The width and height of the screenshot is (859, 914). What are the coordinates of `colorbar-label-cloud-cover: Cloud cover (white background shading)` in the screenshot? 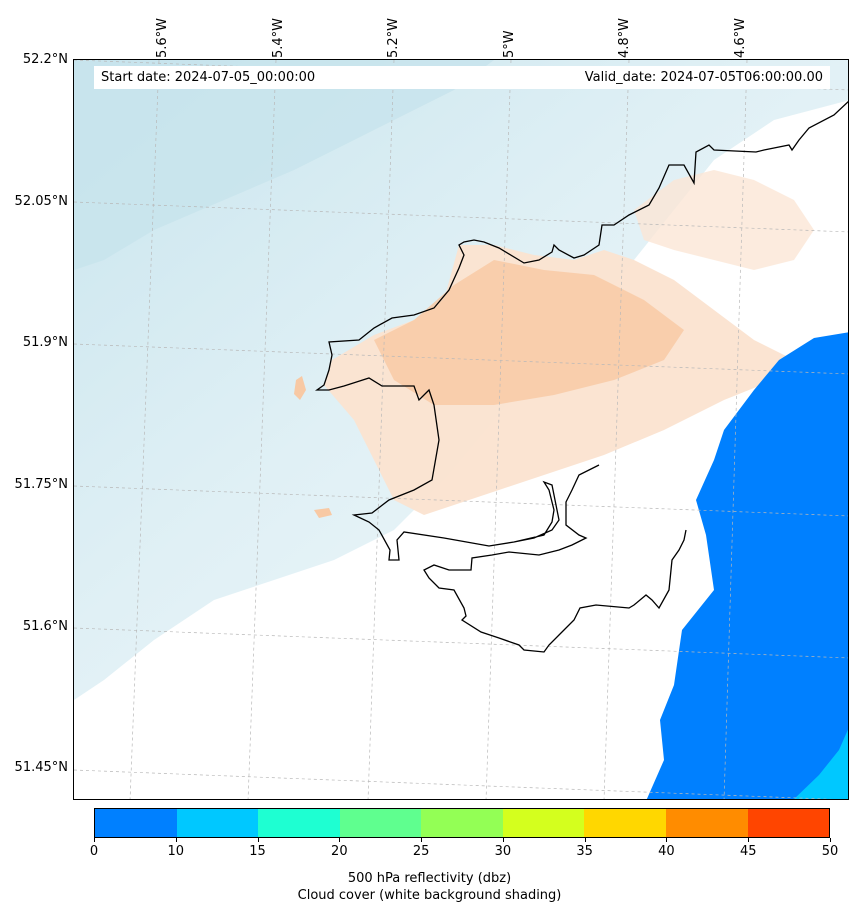 It's located at (429, 895).